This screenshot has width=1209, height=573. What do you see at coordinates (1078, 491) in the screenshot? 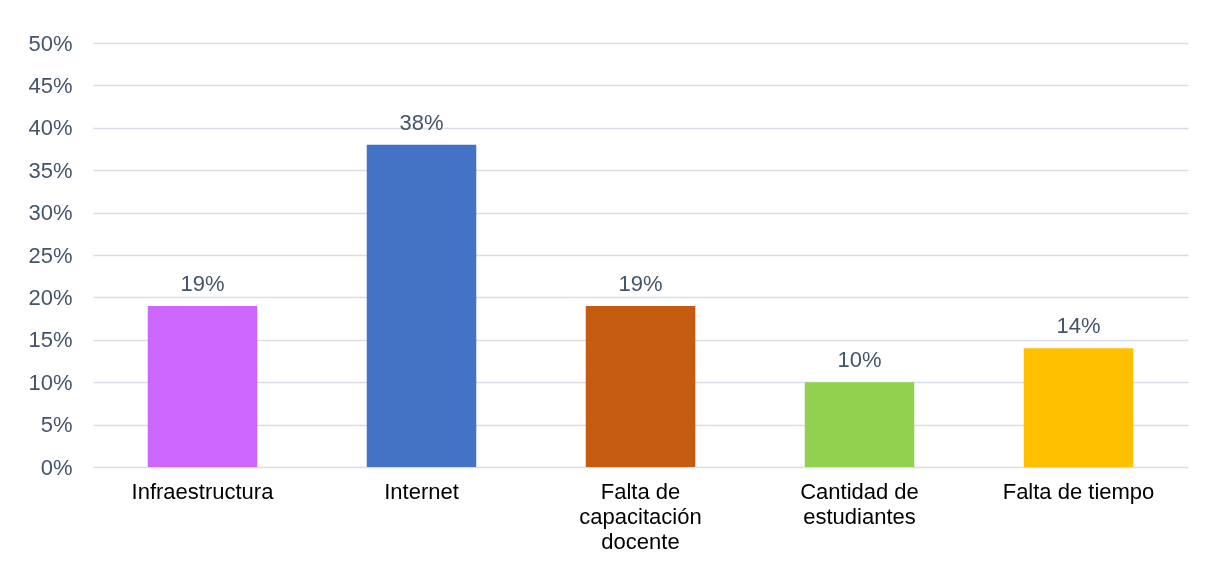
I see `x-tick-label: Falta de tiempo` at bounding box center [1078, 491].